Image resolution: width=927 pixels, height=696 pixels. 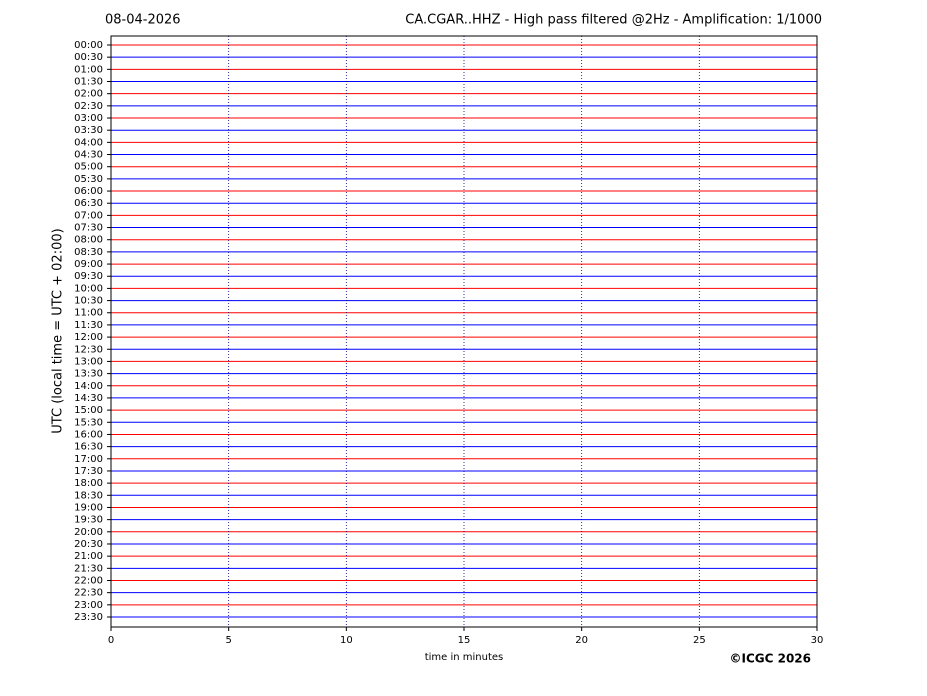 What do you see at coordinates (346, 640) in the screenshot?
I see `x-tick-label: 10` at bounding box center [346, 640].